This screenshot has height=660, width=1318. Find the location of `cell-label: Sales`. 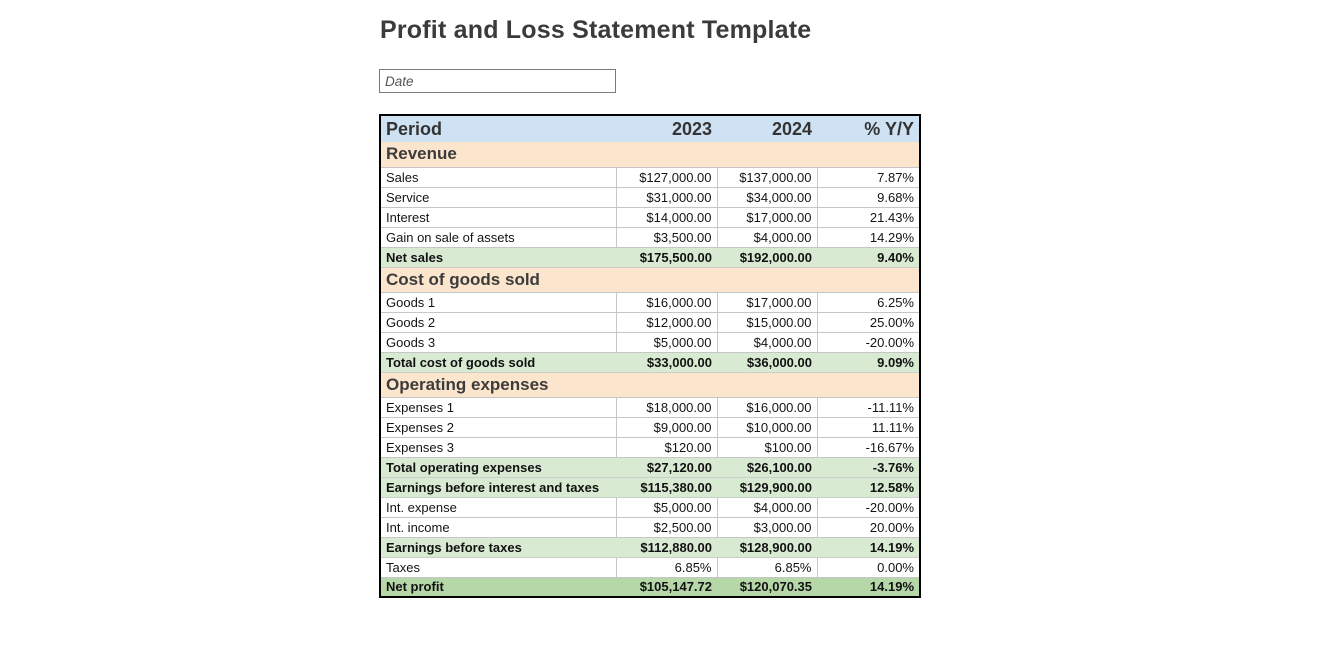

cell-label: Sales is located at coordinates (498, 177).